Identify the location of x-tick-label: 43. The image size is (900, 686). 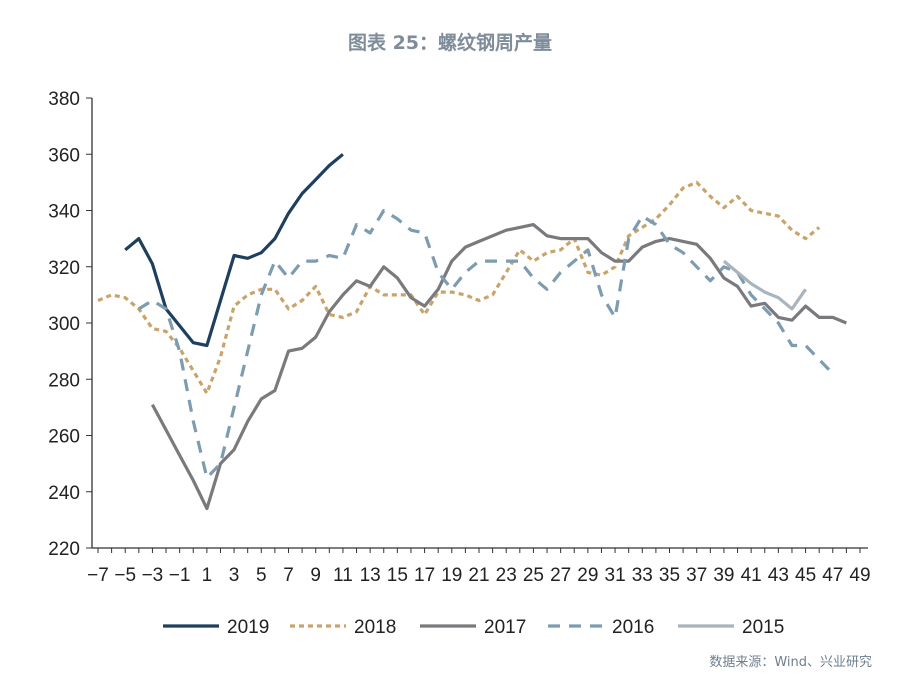
(778, 575).